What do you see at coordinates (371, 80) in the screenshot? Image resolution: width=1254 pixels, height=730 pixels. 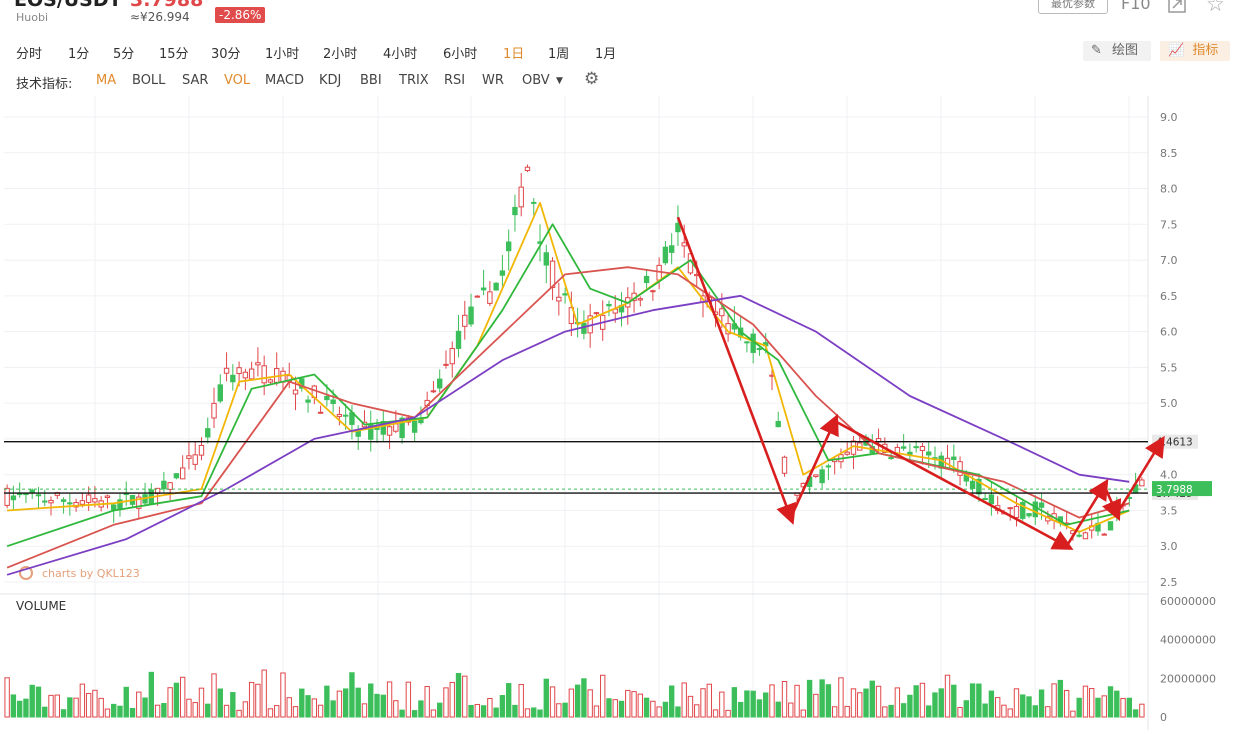 I see `indicator-bbi: BBI` at bounding box center [371, 80].